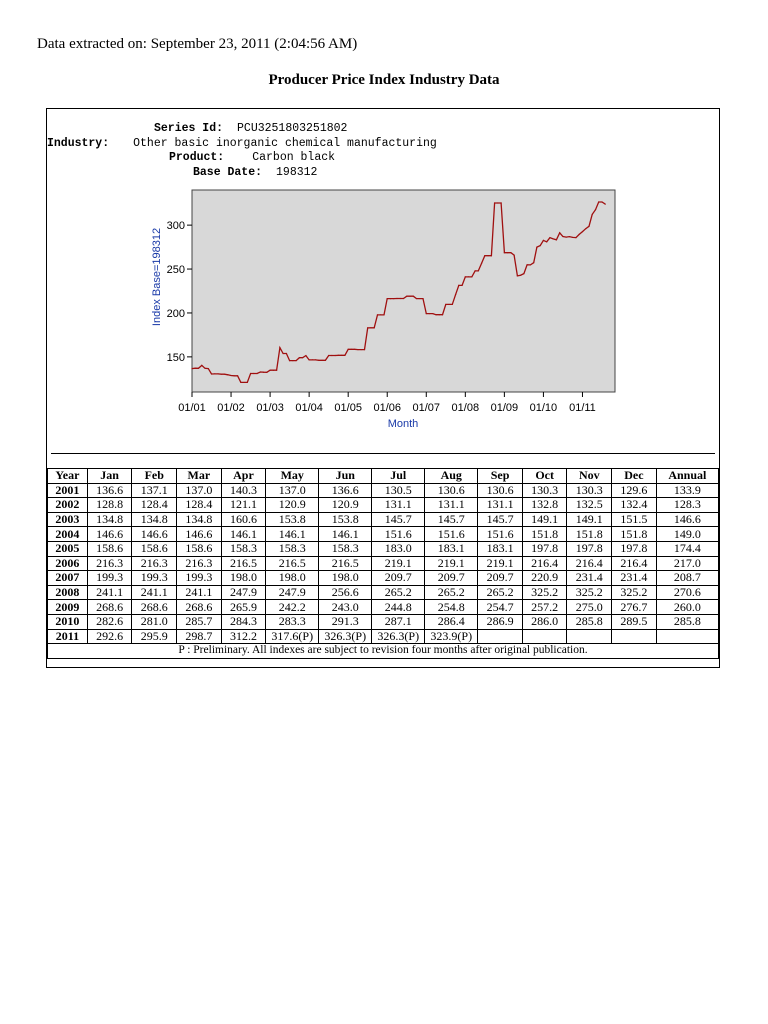  I want to click on value-cell: 284.3, so click(243, 621).